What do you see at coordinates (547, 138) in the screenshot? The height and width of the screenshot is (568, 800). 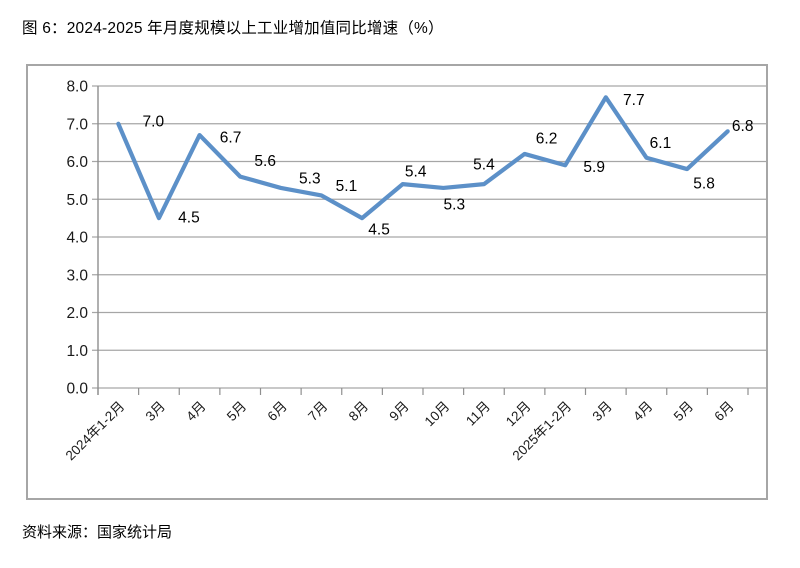 I see `data-label: 6.2` at bounding box center [547, 138].